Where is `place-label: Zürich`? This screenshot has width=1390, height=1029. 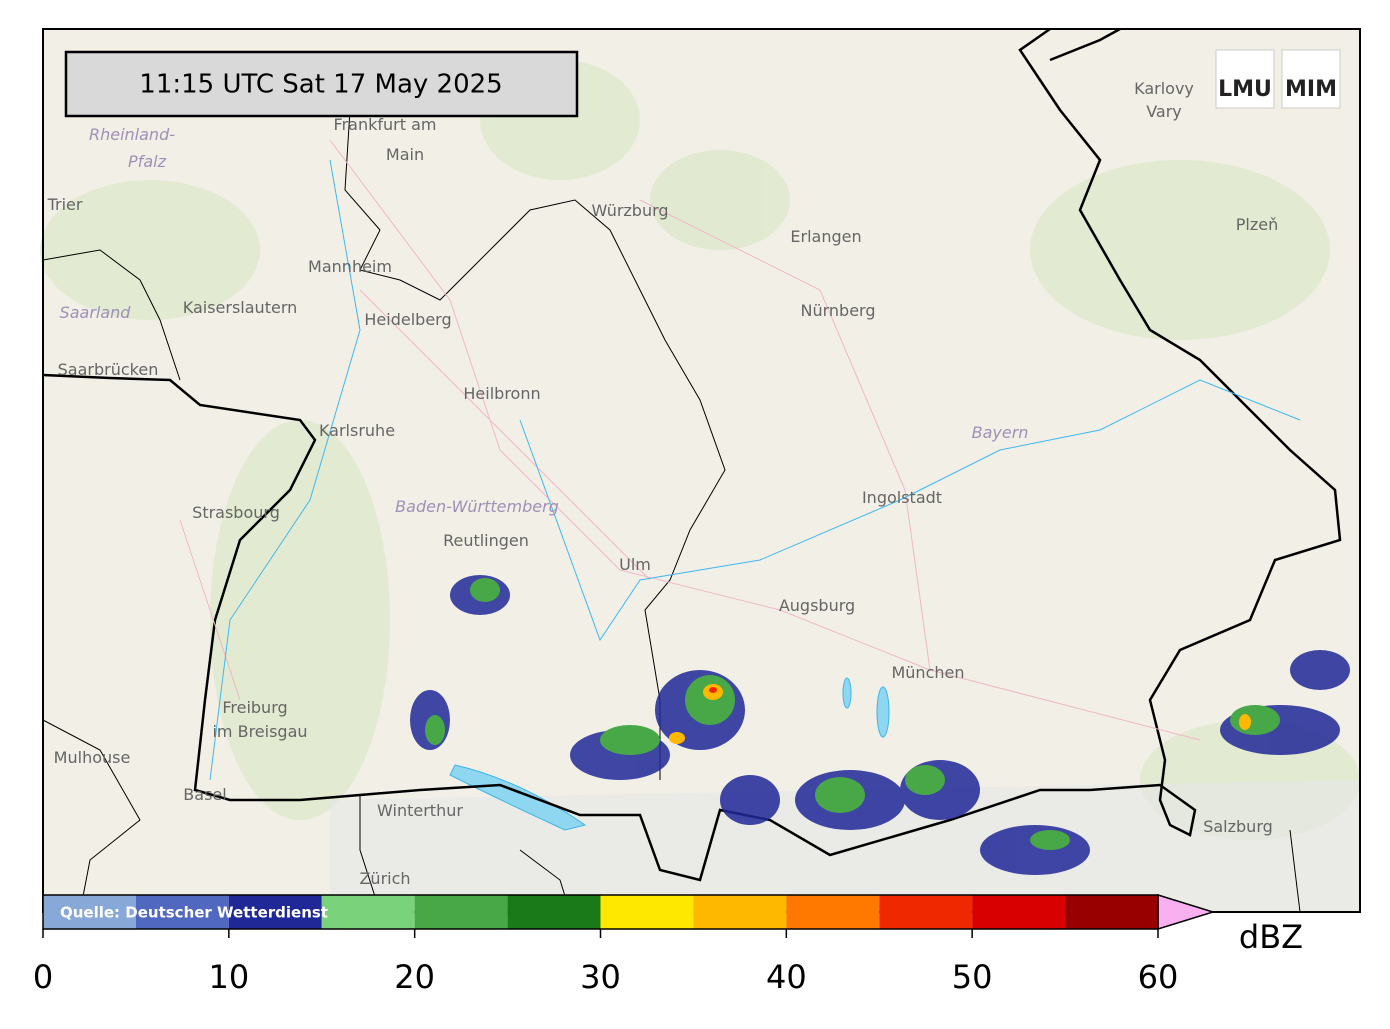 place-label: Zürich is located at coordinates (384, 878).